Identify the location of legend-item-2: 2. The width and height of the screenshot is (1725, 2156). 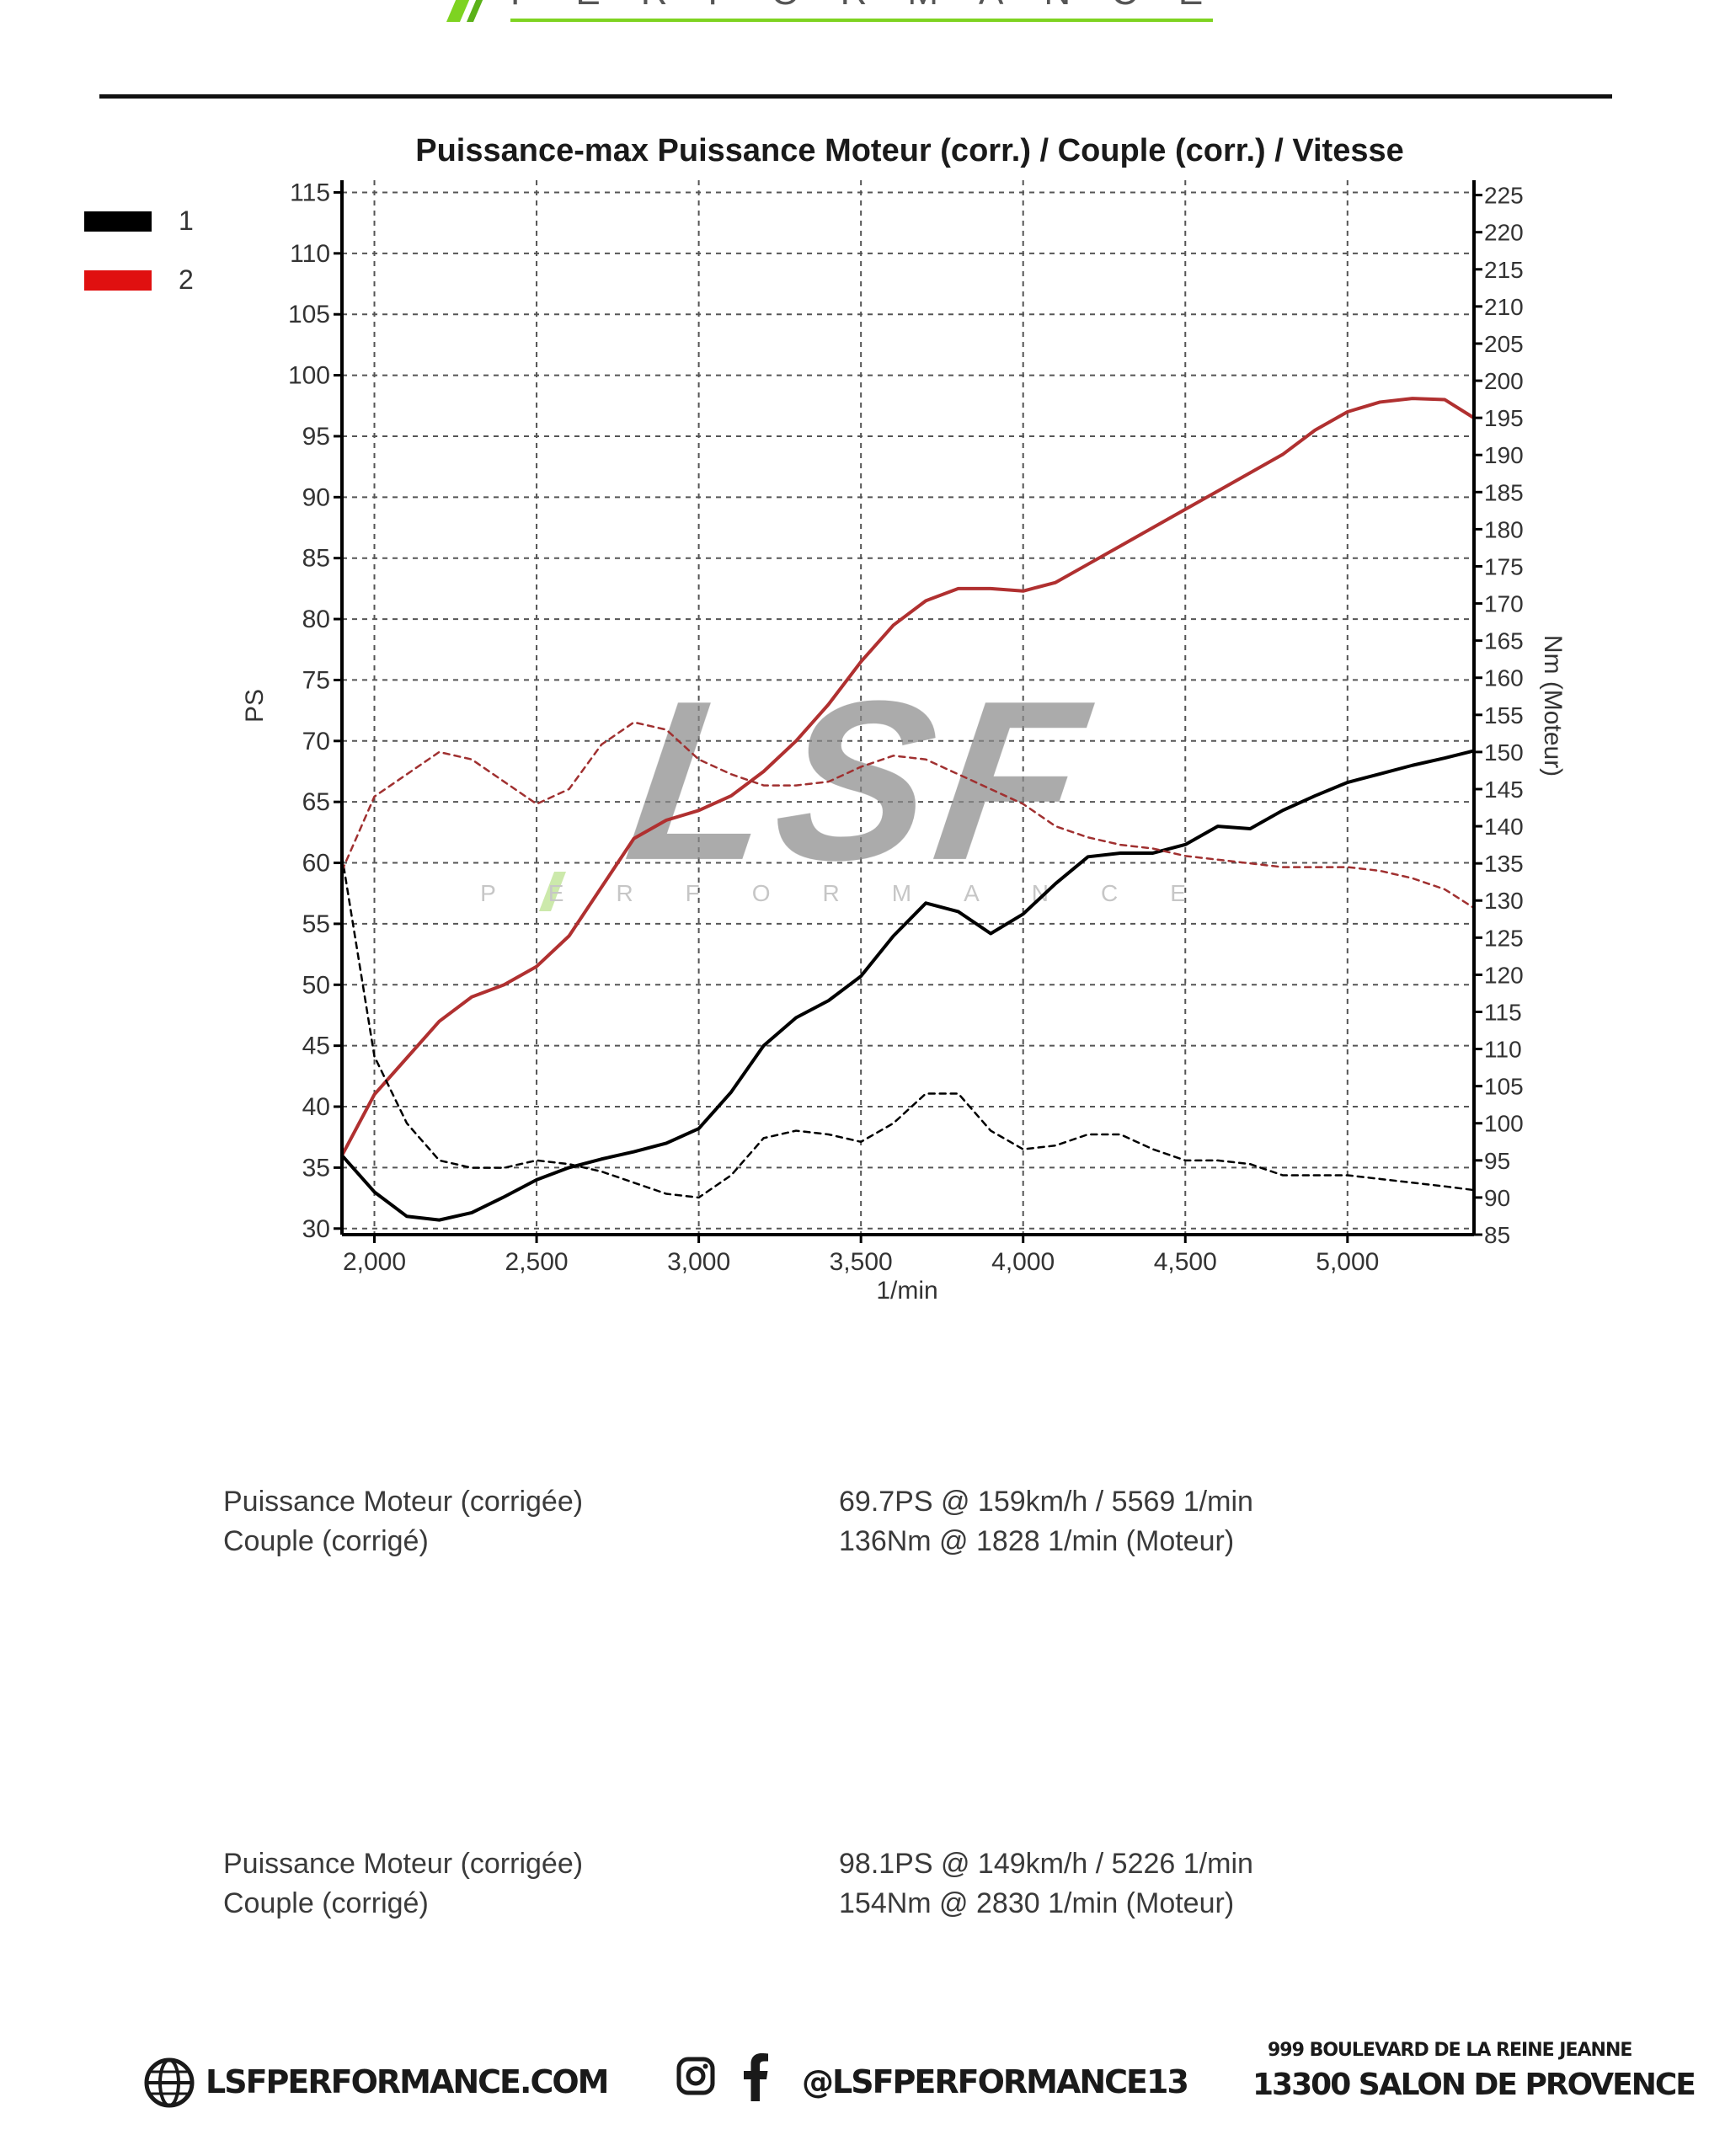
(139, 280).